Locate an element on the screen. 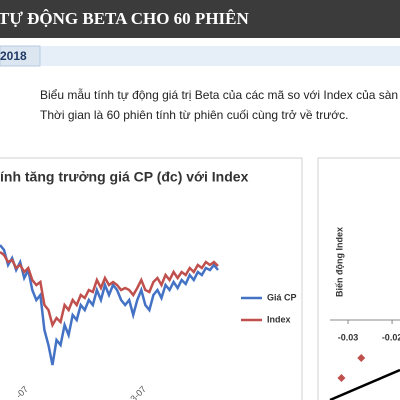  x-tick-label: -0.03 is located at coordinates (348, 337).